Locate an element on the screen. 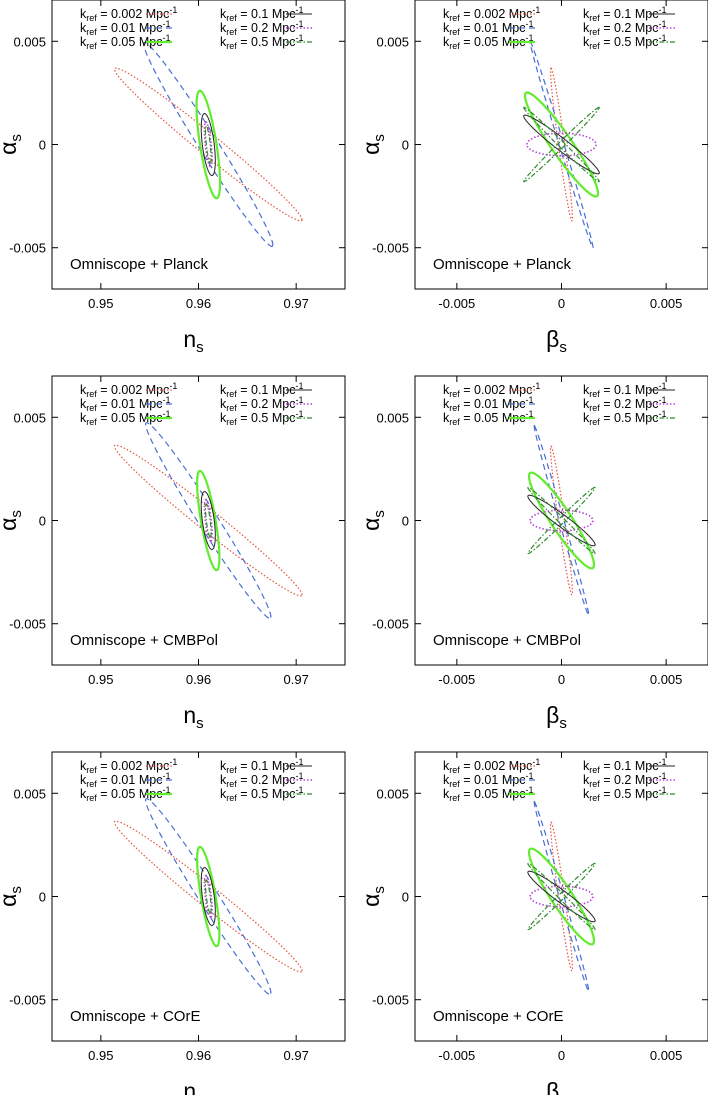  x-tick-label: -0.005 is located at coordinates (456, 679).